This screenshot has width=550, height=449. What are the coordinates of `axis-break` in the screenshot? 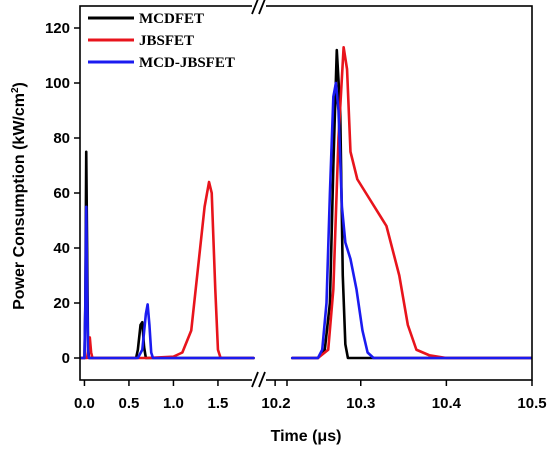 It's located at (258, 194).